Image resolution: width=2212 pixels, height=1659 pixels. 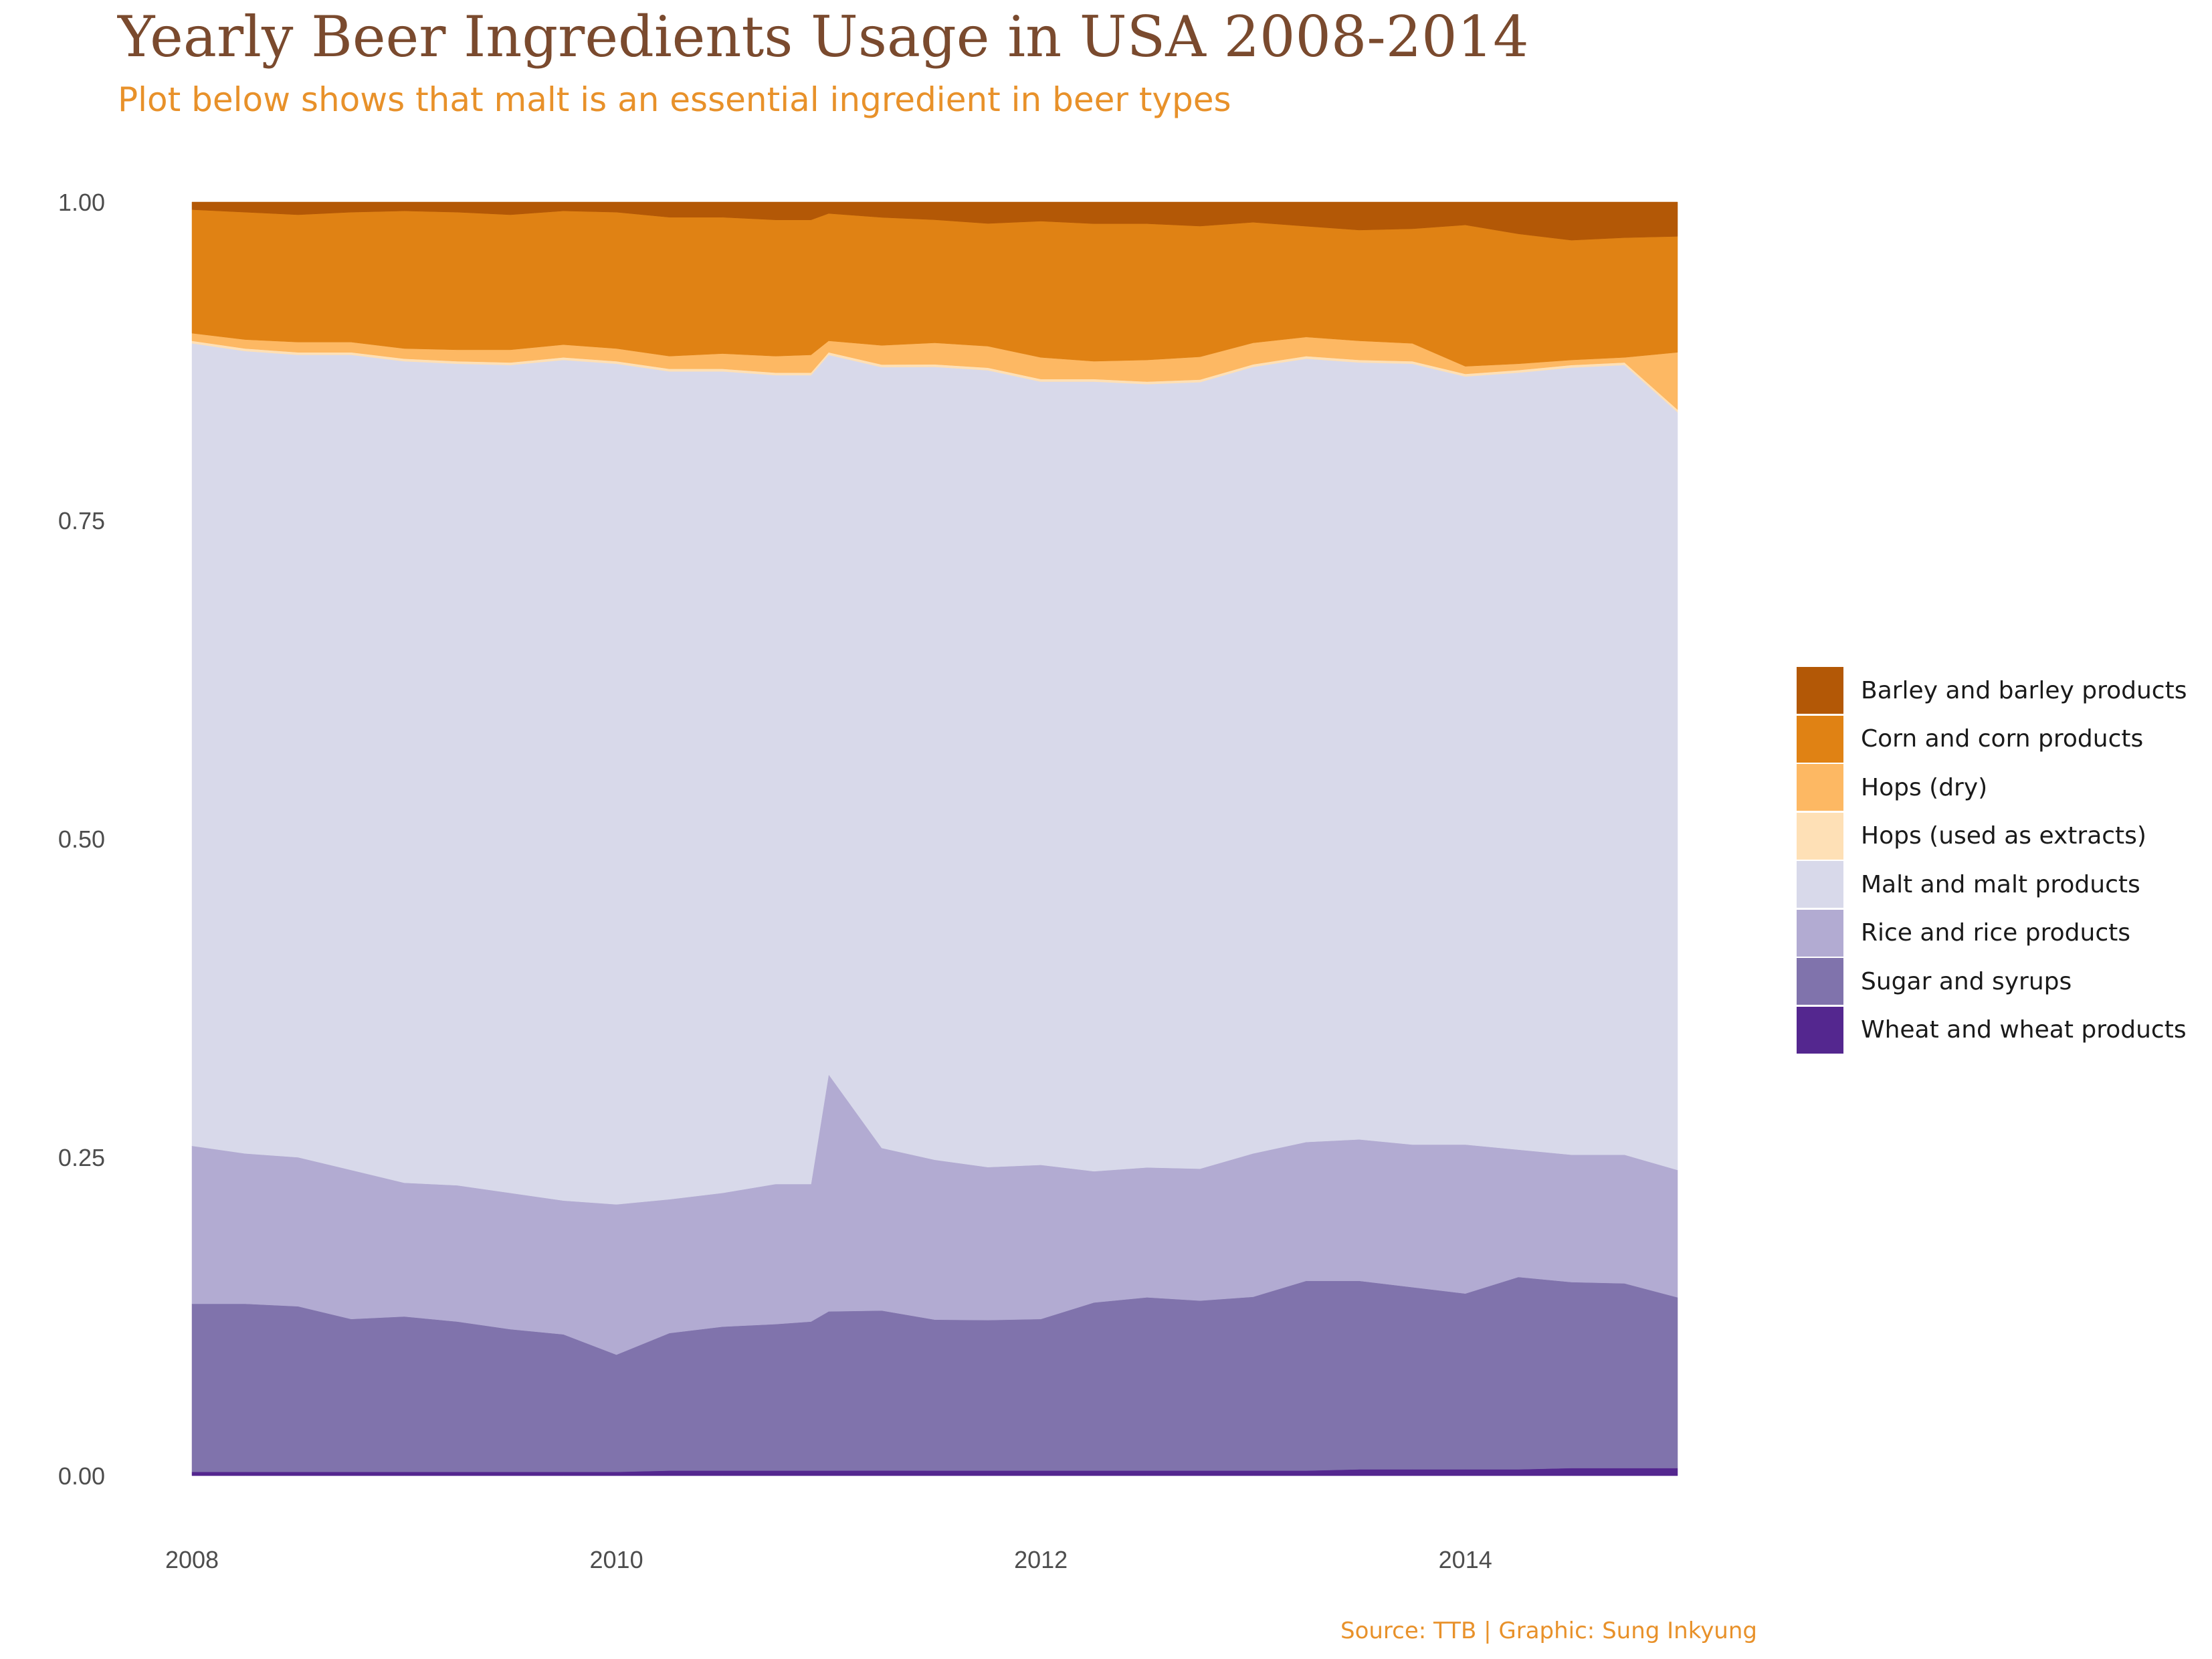 What do you see at coordinates (616, 1559) in the screenshot?
I see `x-tick-label: 2010` at bounding box center [616, 1559].